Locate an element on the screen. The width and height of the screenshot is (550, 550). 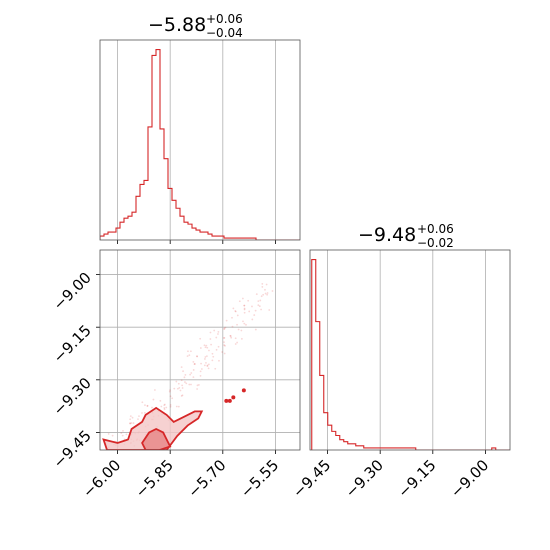
p2-ytick-label-3: −9.45 is located at coordinates (72, 449).